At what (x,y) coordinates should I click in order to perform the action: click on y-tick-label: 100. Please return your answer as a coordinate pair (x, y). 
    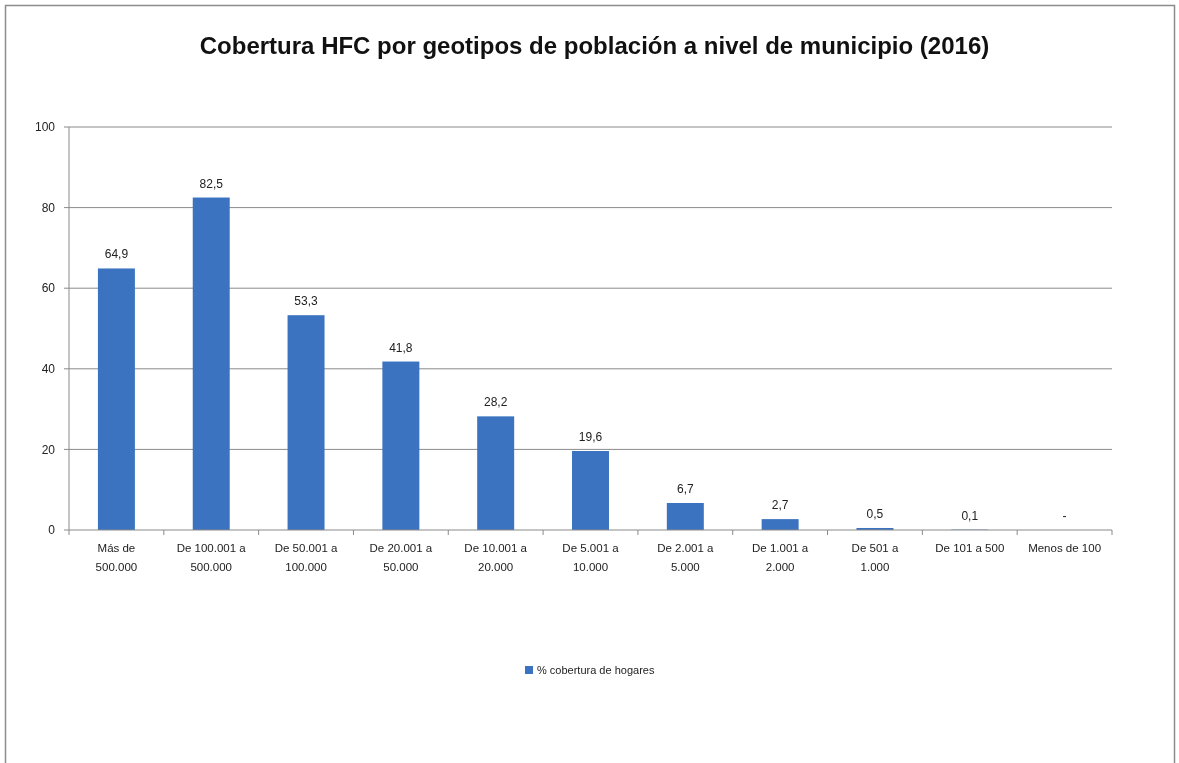
    Looking at the image, I should click on (45, 127).